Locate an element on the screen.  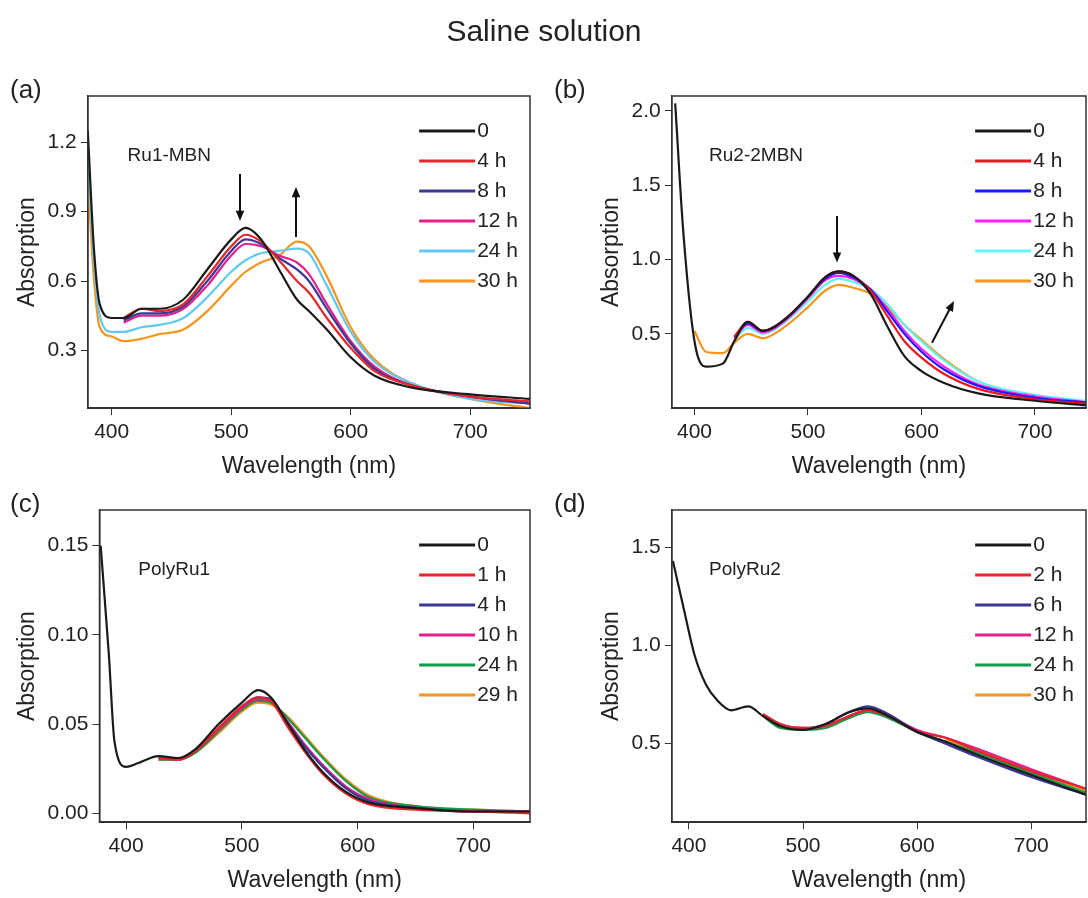
text: (d) is located at coordinates (570, 503).